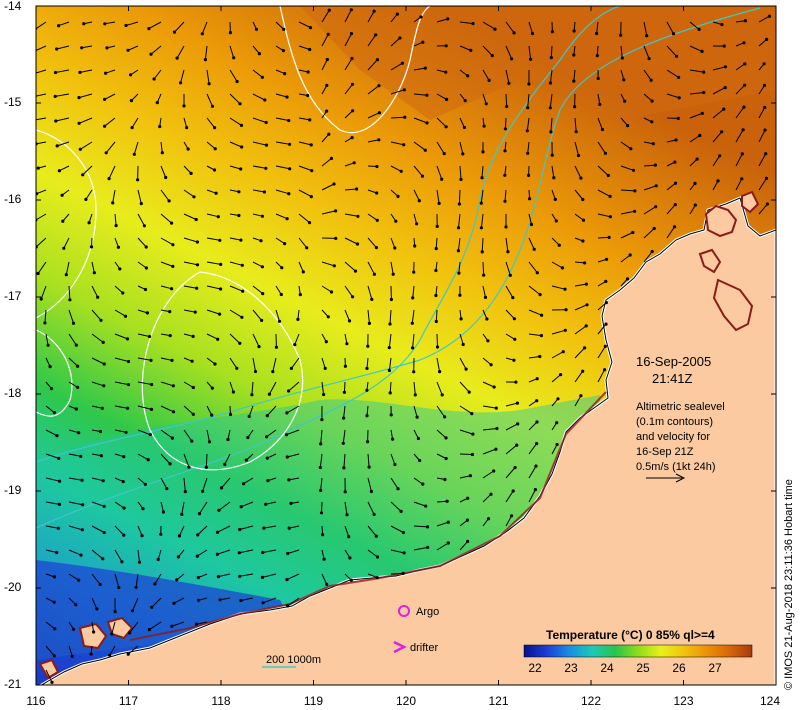 The height and width of the screenshot is (710, 800). I want to click on reef-outline-sw, so click(86, 648).